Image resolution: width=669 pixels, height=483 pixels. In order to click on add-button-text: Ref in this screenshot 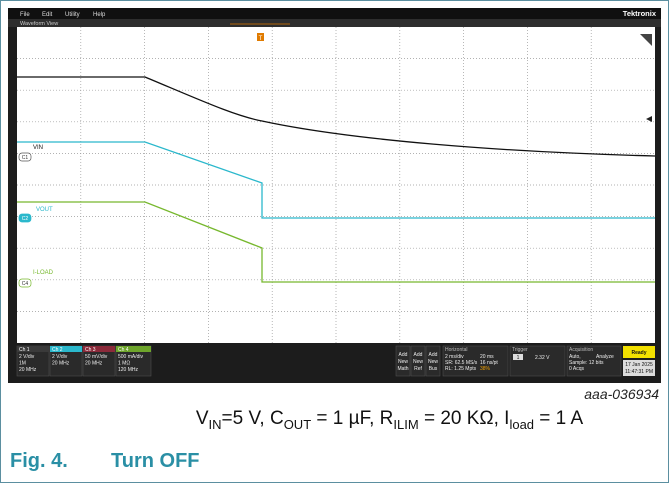, I will do `click(418, 369)`.